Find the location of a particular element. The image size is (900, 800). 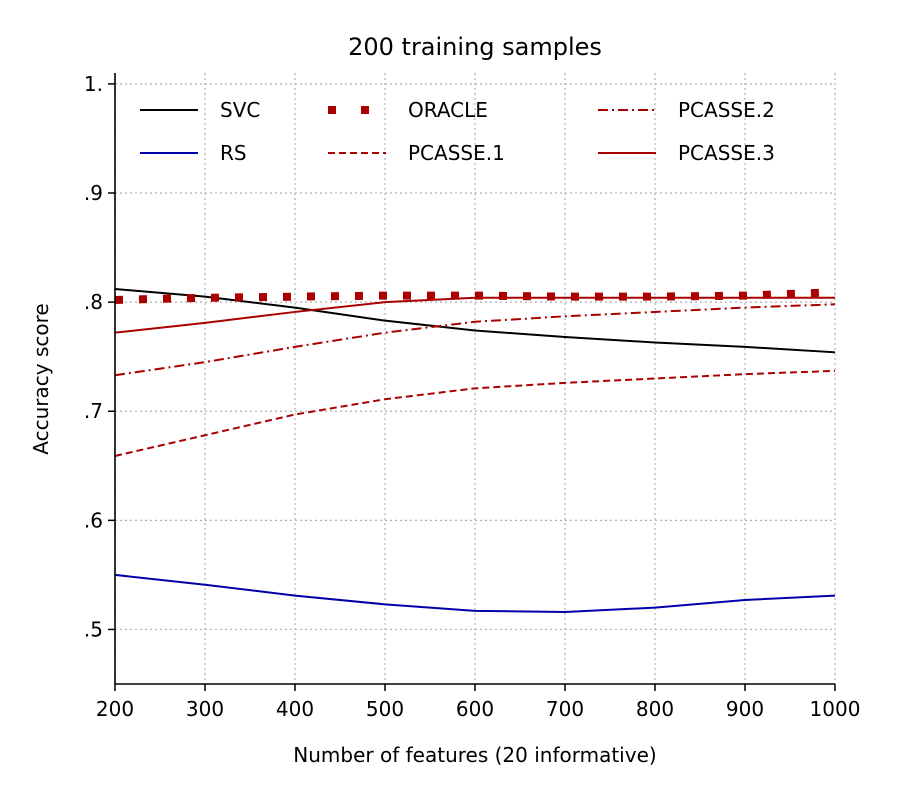

y-tick-label: .9 is located at coordinates (93, 193).